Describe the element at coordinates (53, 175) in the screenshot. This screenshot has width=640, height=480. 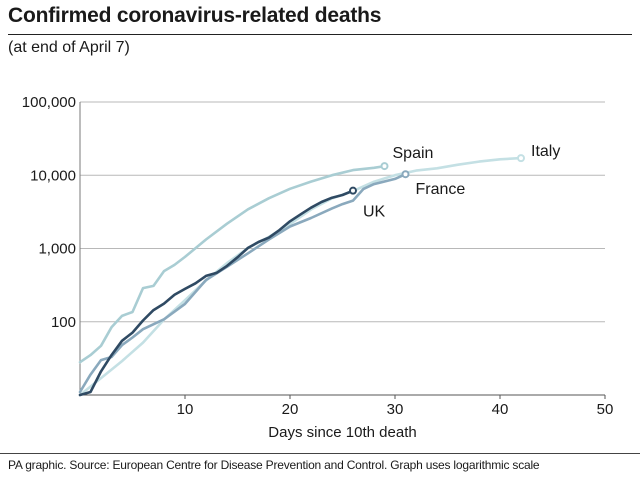
I see `y-tick-label: 10,000` at that location.